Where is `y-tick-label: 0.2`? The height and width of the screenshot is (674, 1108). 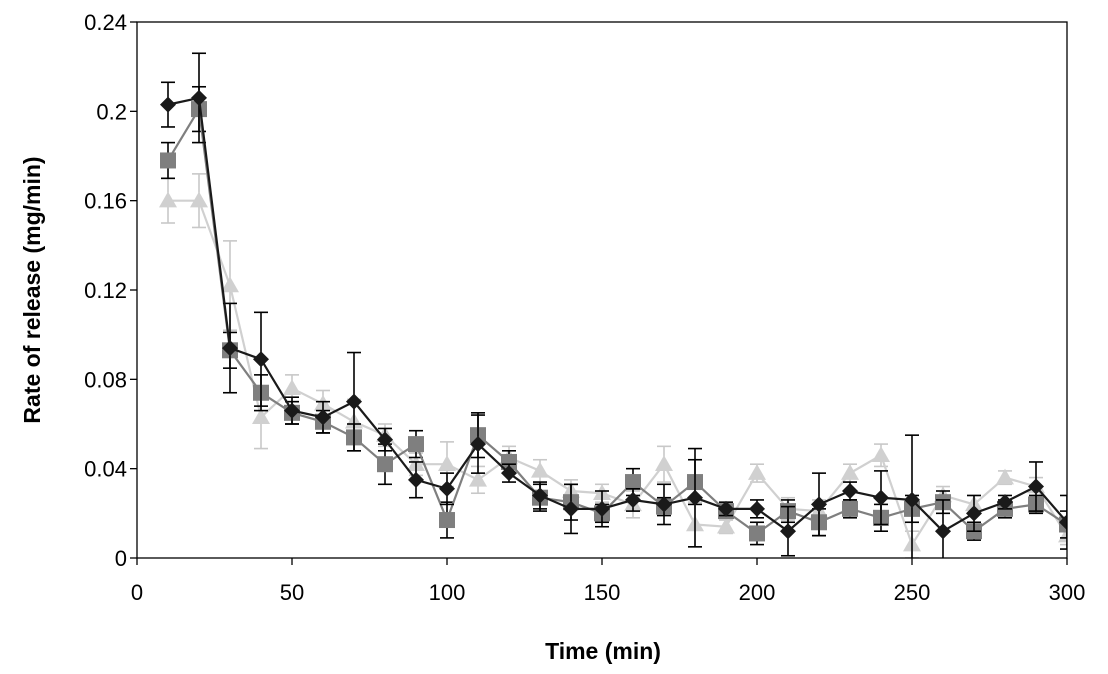
y-tick-label: 0.2 is located at coordinates (111, 111).